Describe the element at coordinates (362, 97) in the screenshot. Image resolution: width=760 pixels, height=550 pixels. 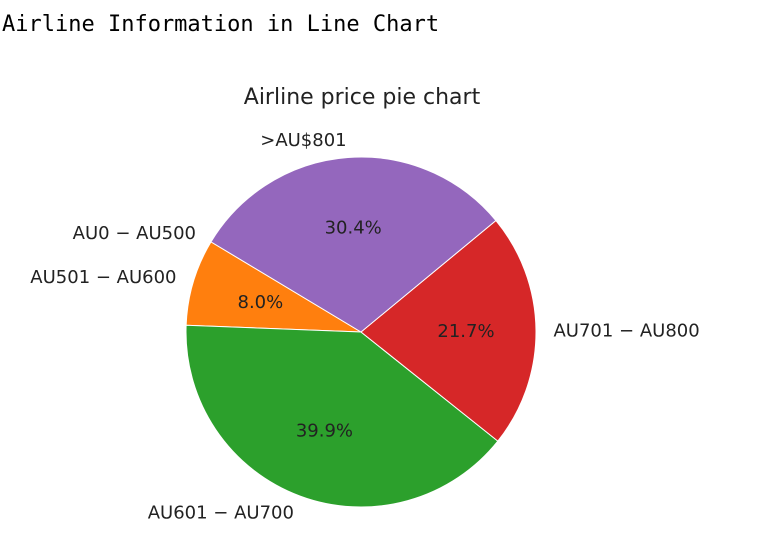
I see `chart-title: Airline price pie chart` at that location.